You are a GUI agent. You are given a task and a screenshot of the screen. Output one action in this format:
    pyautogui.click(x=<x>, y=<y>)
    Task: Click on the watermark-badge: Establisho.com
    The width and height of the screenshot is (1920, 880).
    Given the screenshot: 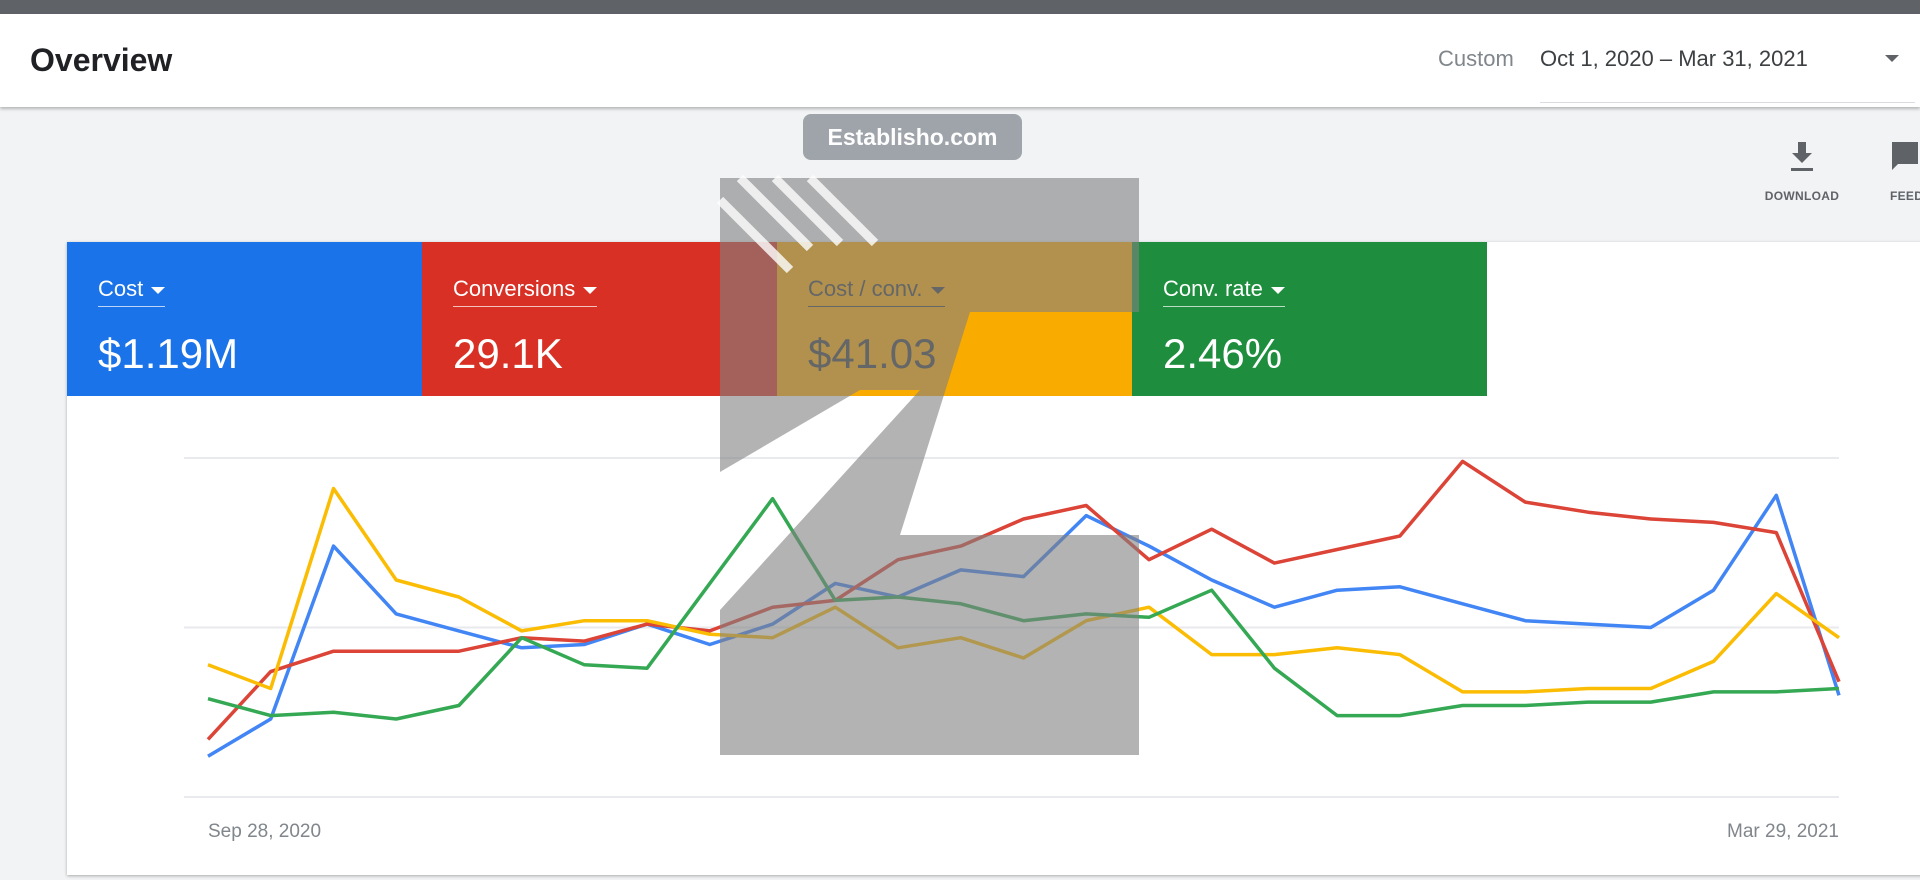 What is the action you would take?
    pyautogui.click(x=912, y=137)
    